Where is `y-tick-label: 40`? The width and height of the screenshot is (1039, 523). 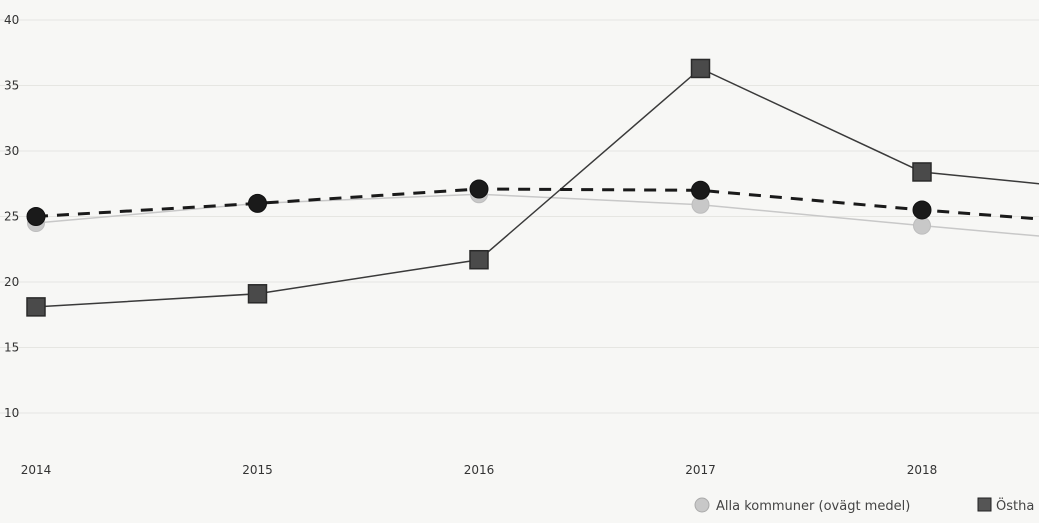 y-tick-label: 40 is located at coordinates (11, 20).